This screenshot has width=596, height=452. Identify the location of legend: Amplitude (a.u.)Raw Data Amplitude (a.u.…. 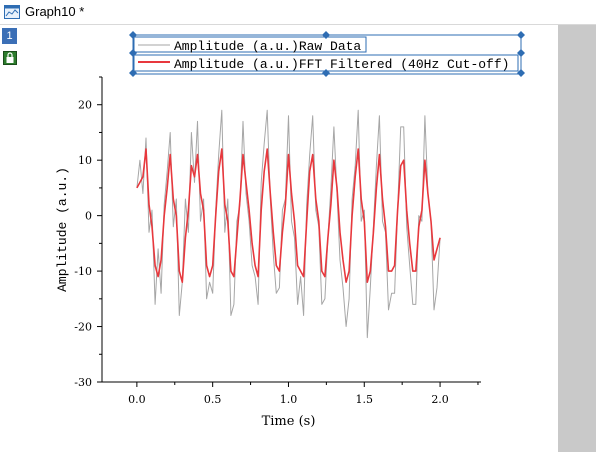
(327, 54).